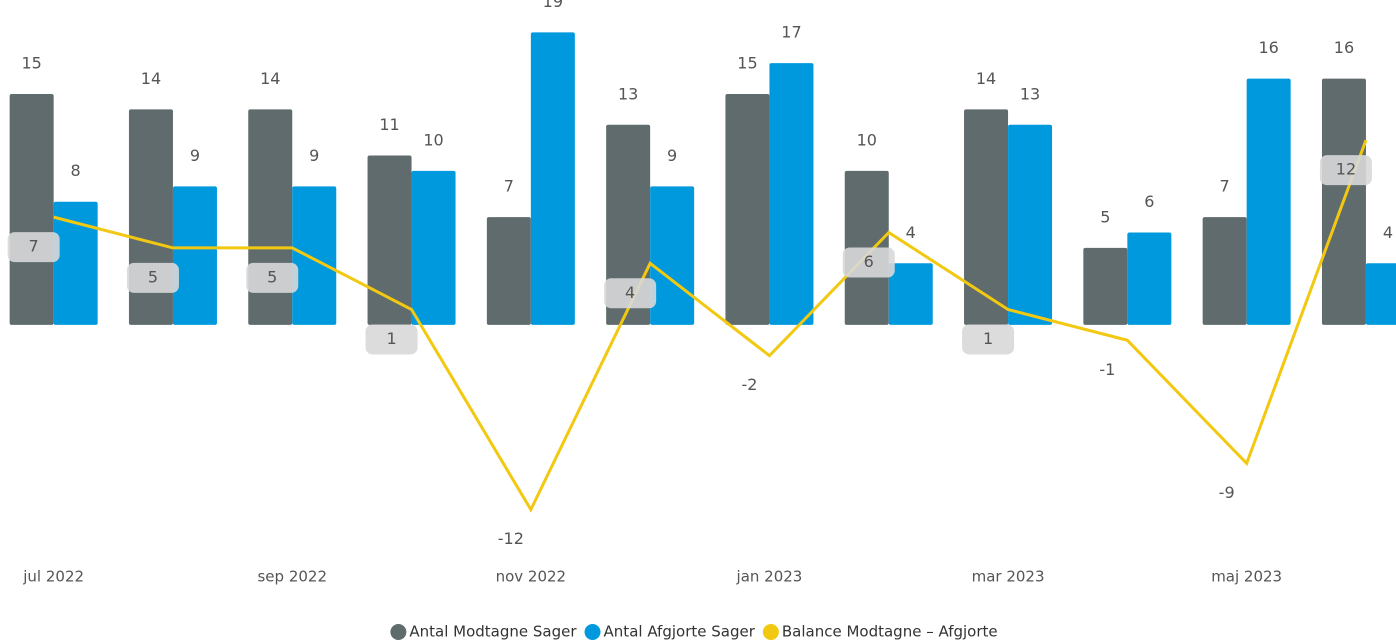  What do you see at coordinates (53, 577) in the screenshot?
I see `x-tick-label: jul 2022` at bounding box center [53, 577].